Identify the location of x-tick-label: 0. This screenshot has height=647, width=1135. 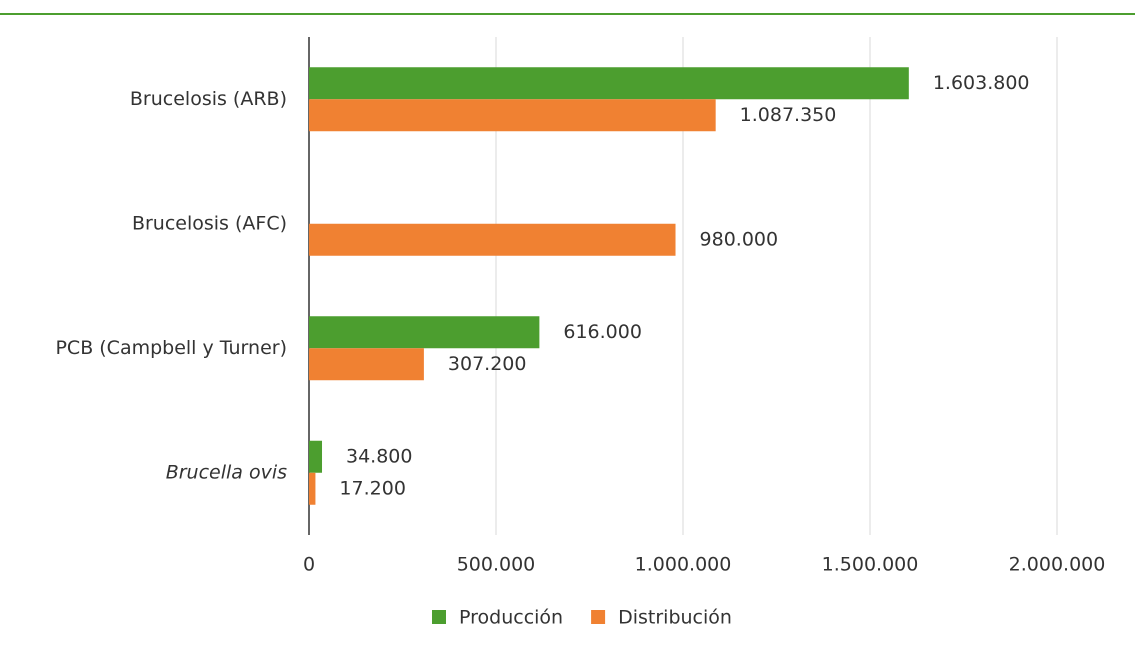
(309, 565).